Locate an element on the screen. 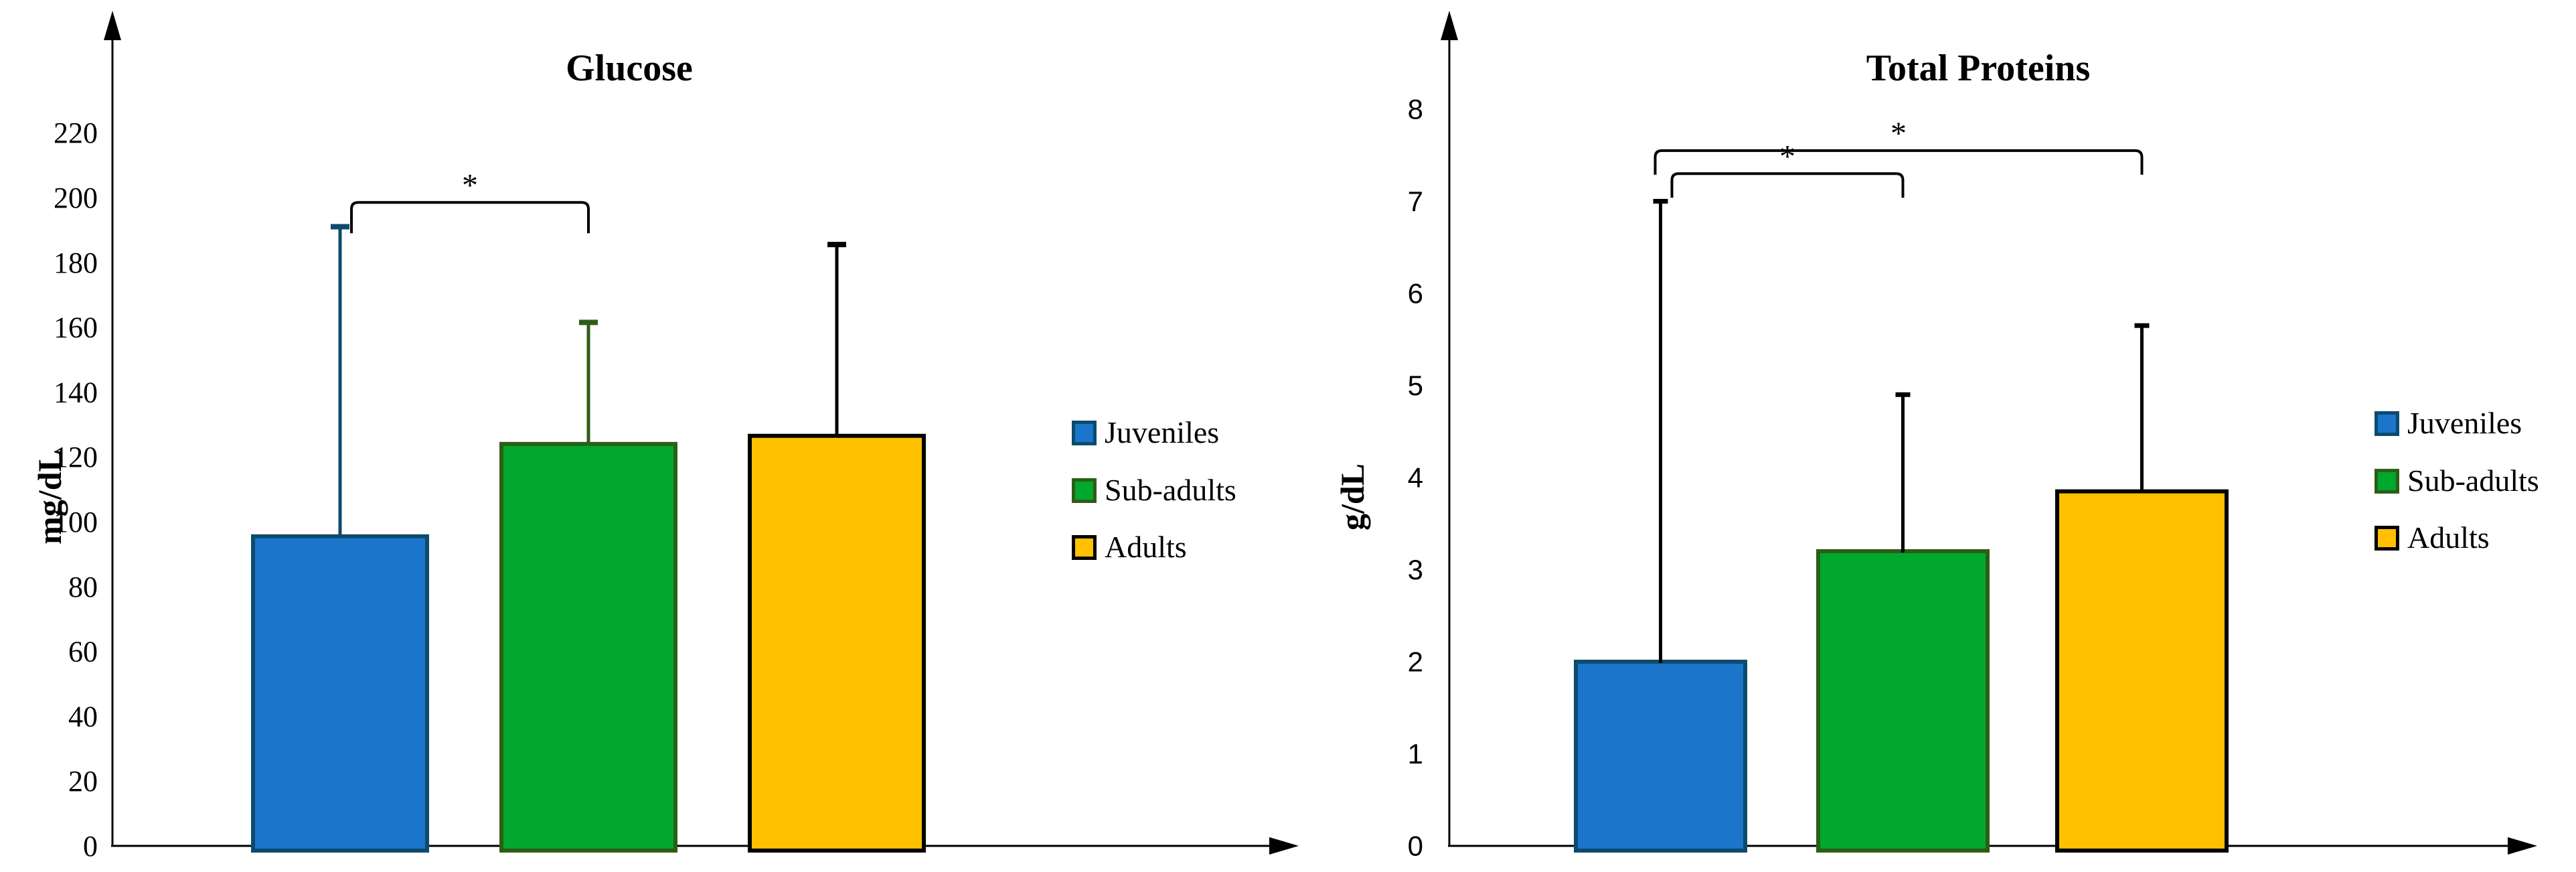  y-tick-label-glucose: 60 is located at coordinates (83, 652).